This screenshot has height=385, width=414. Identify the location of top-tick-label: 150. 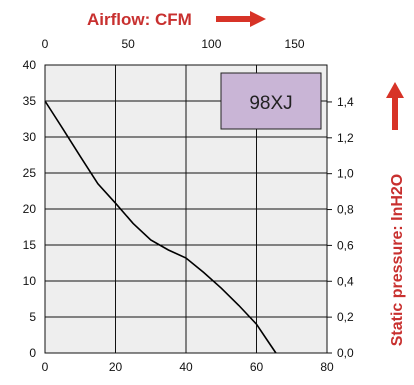
(295, 44).